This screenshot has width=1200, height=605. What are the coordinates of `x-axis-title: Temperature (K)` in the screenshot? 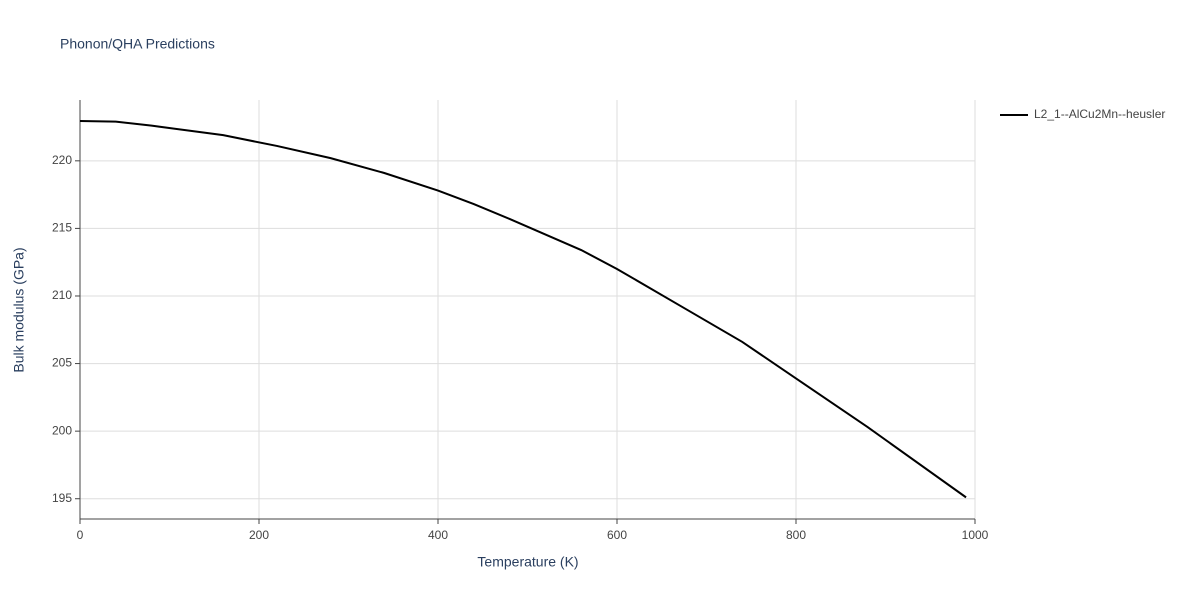 It's located at (527, 562).